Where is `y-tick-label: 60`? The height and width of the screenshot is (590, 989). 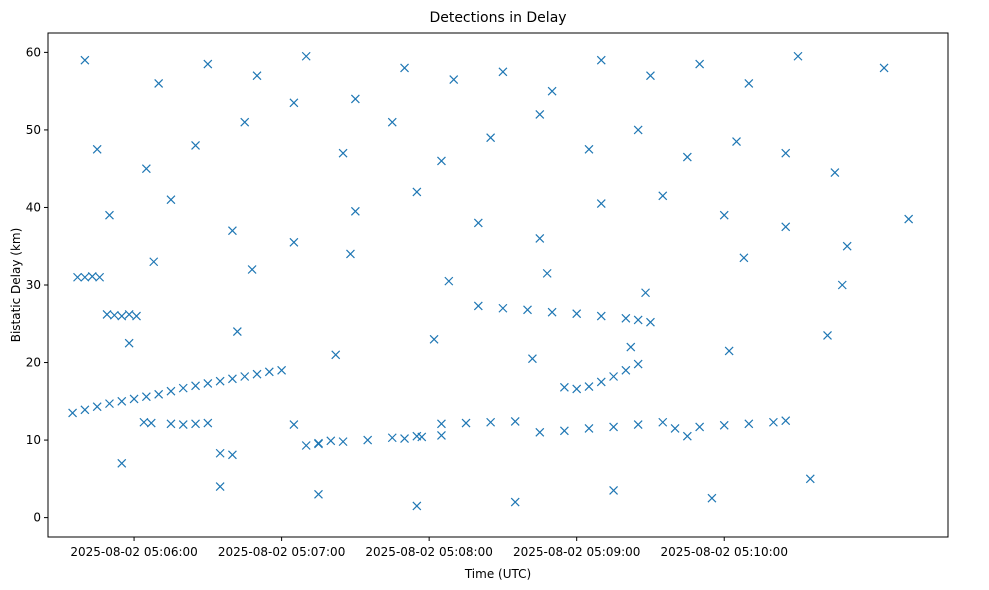 y-tick-label: 60 is located at coordinates (33, 52).